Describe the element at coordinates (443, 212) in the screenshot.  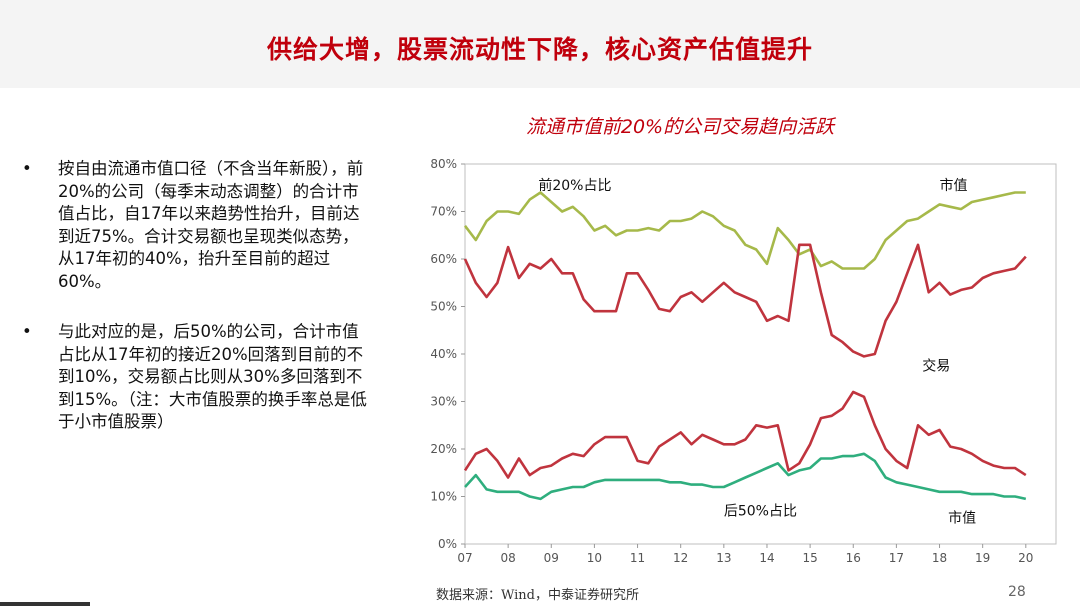
I see `y-tick-label: 70%` at that location.